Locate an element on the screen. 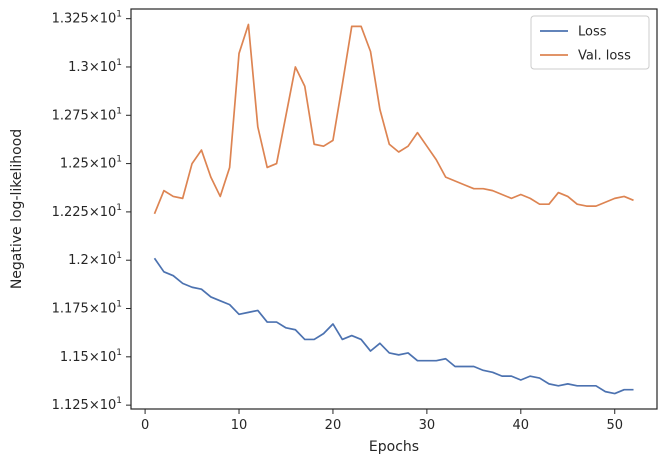 The width and height of the screenshot is (667, 463). y-tick-label: 1.3×10¹ is located at coordinates (95, 66).